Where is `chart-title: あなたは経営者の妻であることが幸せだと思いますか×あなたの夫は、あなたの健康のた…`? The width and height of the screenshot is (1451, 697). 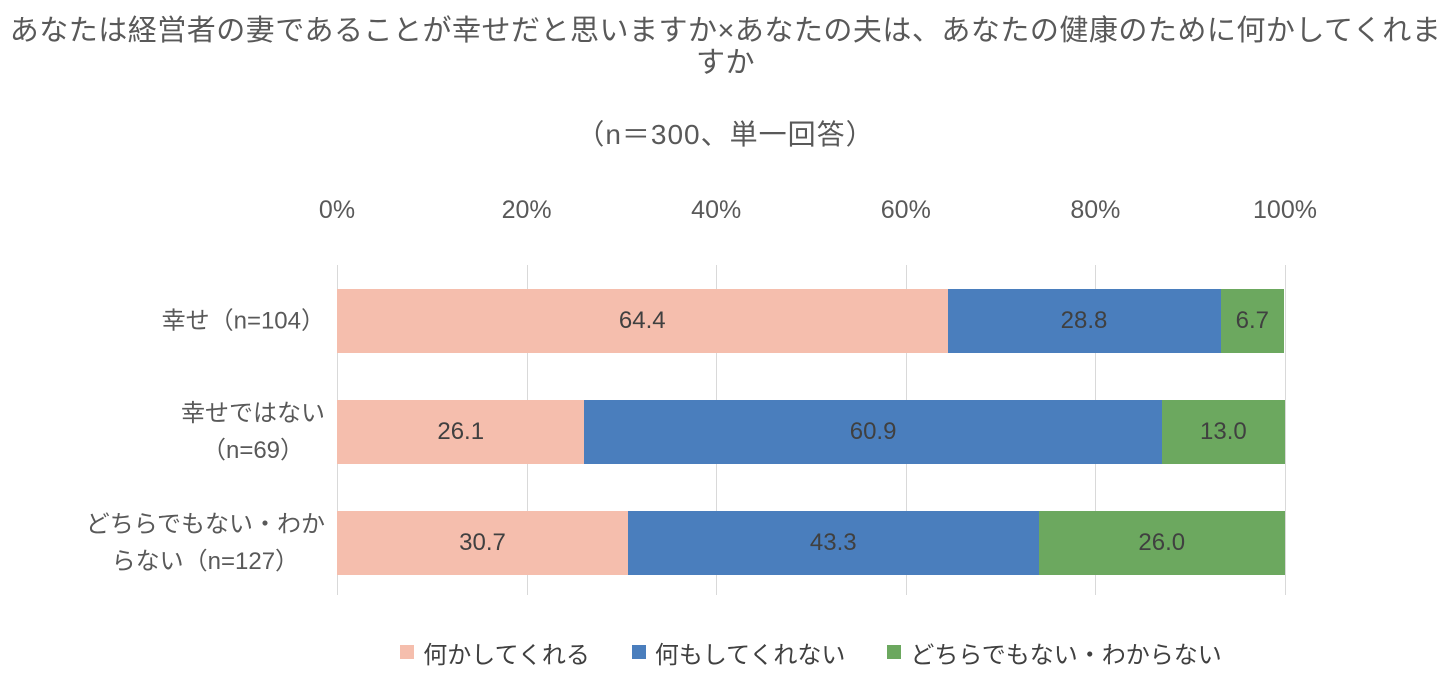 chart-title: あなたは経営者の妻であることが幸せだと思いますか×あなたの夫は、あなたの健康のた… is located at coordinates (725, 47).